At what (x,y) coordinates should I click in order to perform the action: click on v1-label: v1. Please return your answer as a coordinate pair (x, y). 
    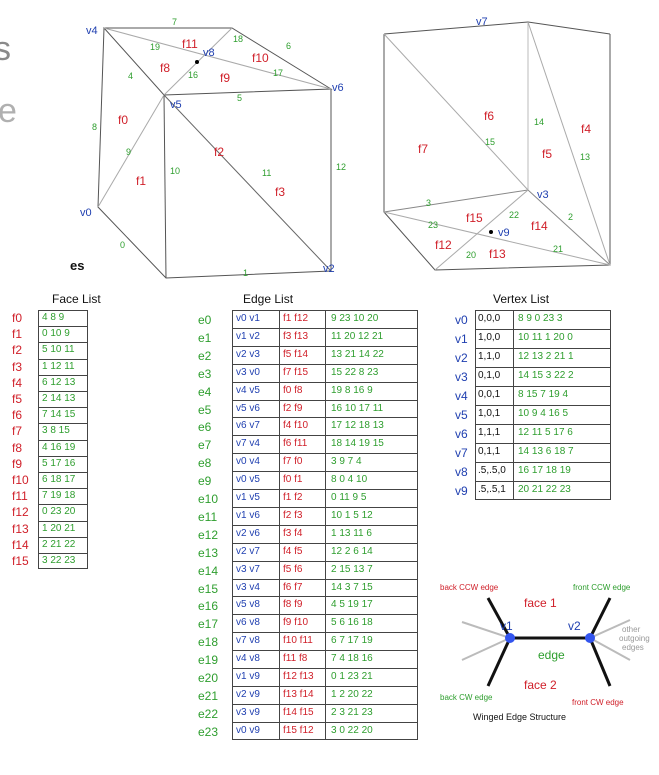
    Looking at the image, I should click on (506, 626).